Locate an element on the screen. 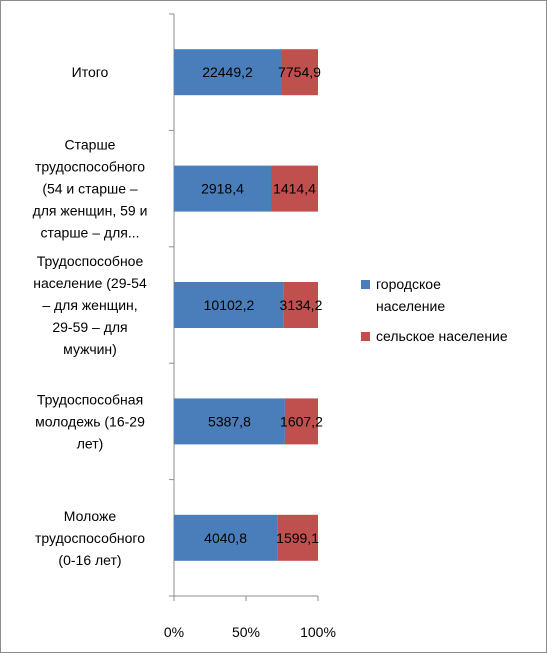 Image resolution: width=547 pixels, height=653 pixels. data-label: 1607,2 is located at coordinates (301, 421).